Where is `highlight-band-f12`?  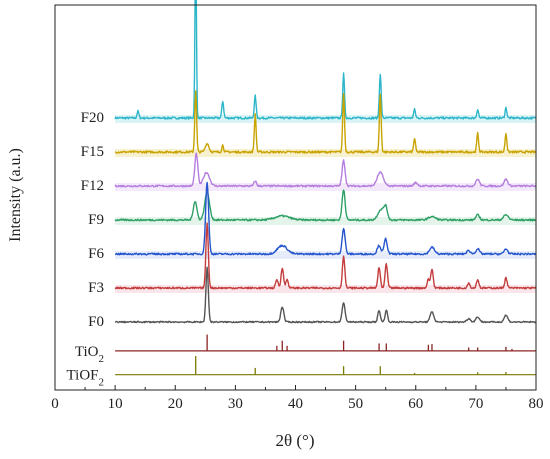 highlight-band-f12 is located at coordinates (325, 187).